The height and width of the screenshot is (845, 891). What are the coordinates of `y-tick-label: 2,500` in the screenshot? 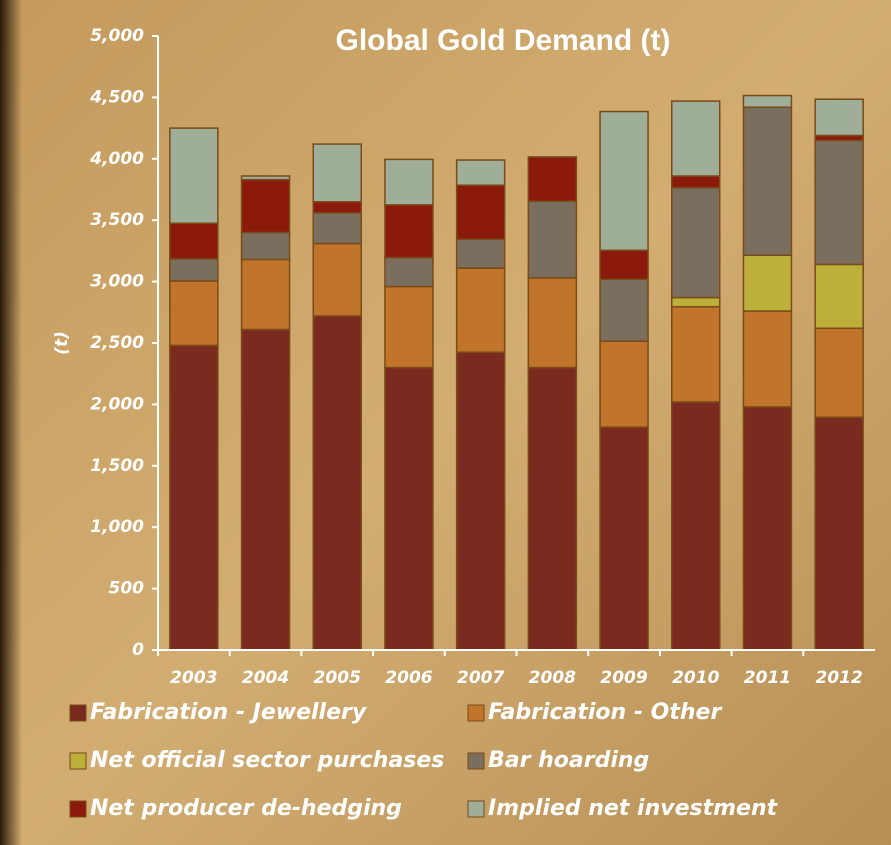 It's located at (117, 343).